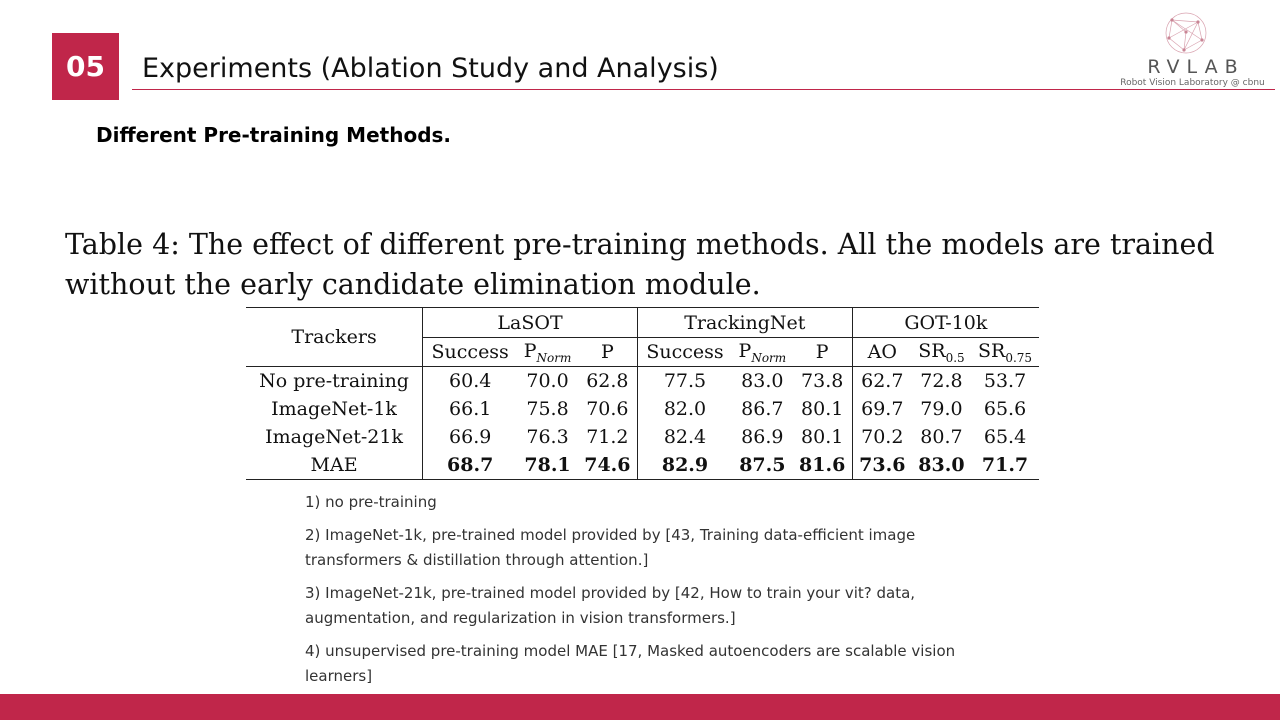  Describe the element at coordinates (1186, 33) in the screenshot. I see `network-globe-icon` at that location.